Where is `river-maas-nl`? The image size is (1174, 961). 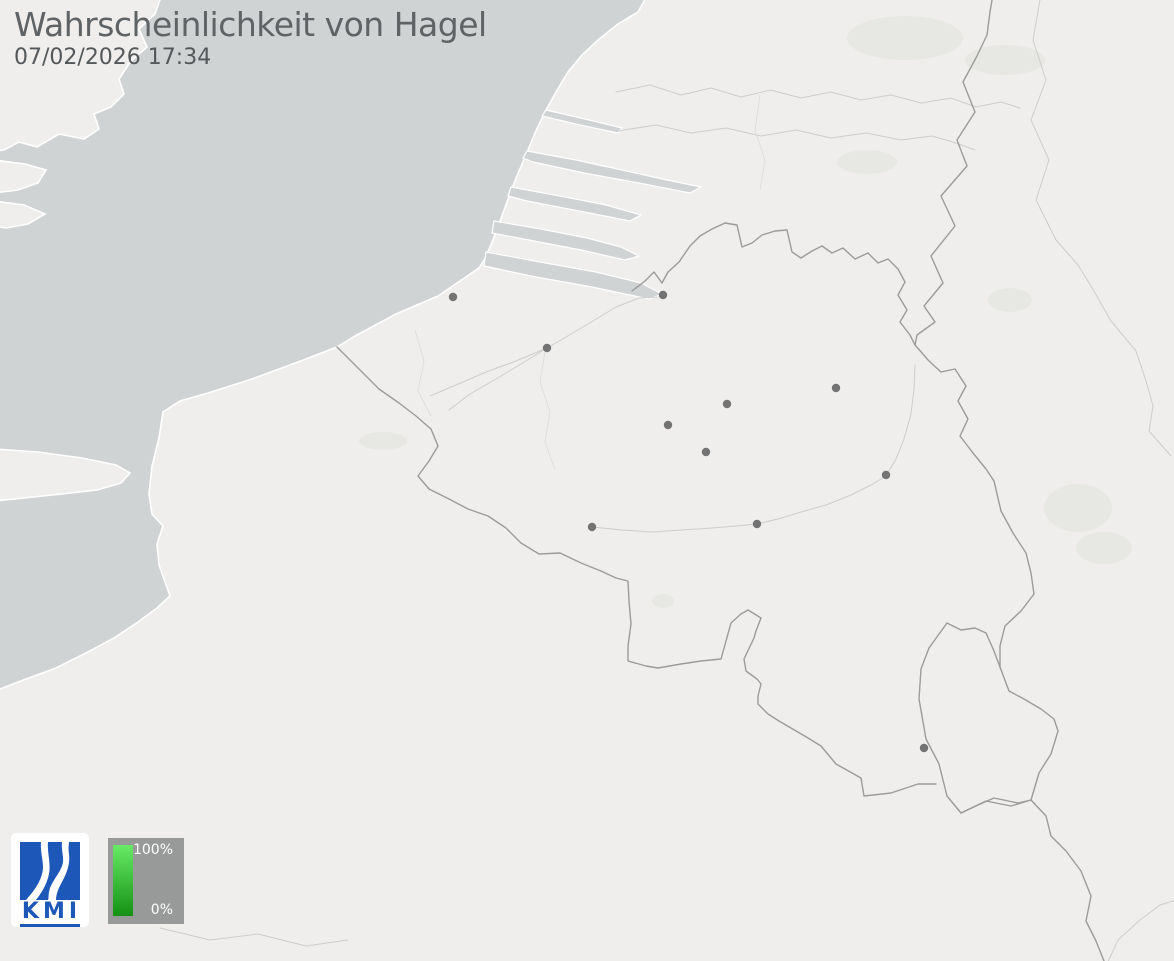 river-maas-nl is located at coordinates (796, 137).